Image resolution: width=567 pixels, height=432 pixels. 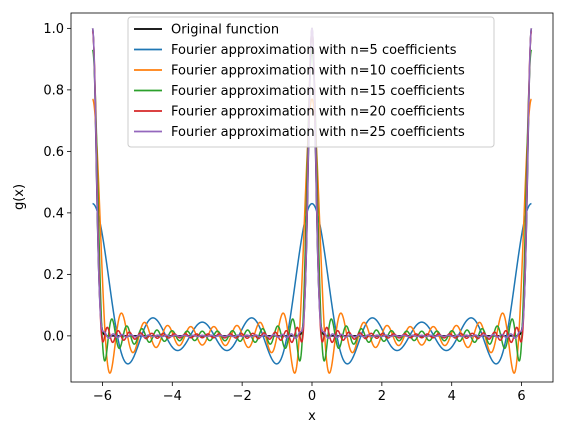 What do you see at coordinates (102, 396) in the screenshot?
I see `x-tick-label: −6` at bounding box center [102, 396].